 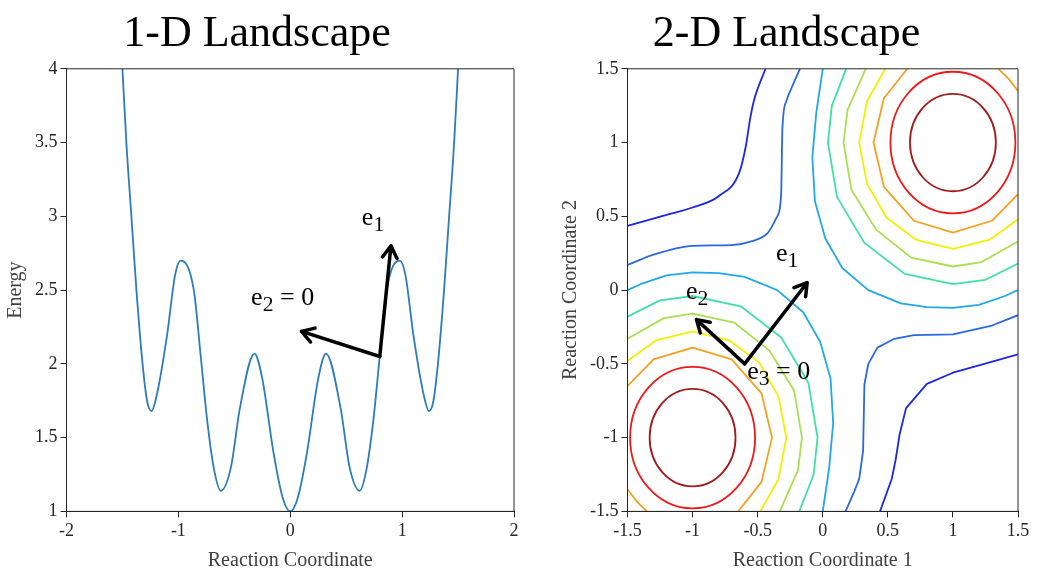 I want to click on y-tick-label: 2, so click(x=53, y=362).